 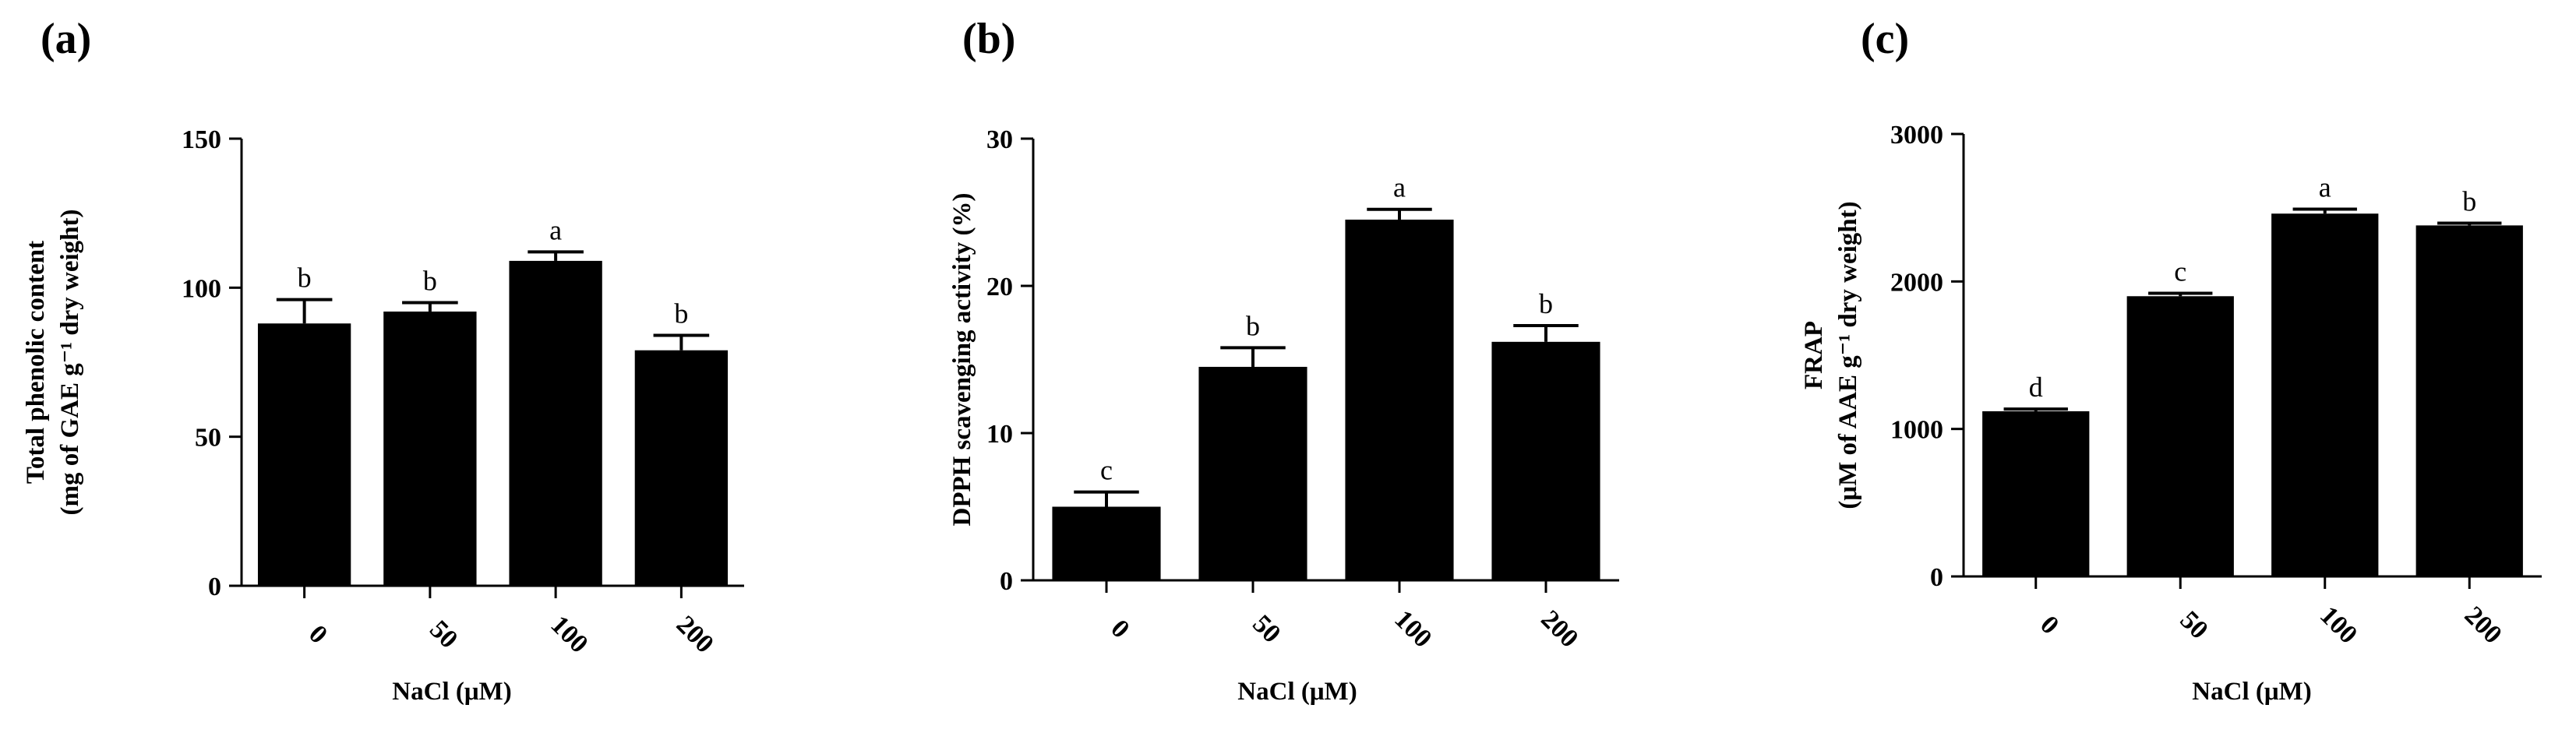 I want to click on y-tick-label: 2000, so click(x=1916, y=282).